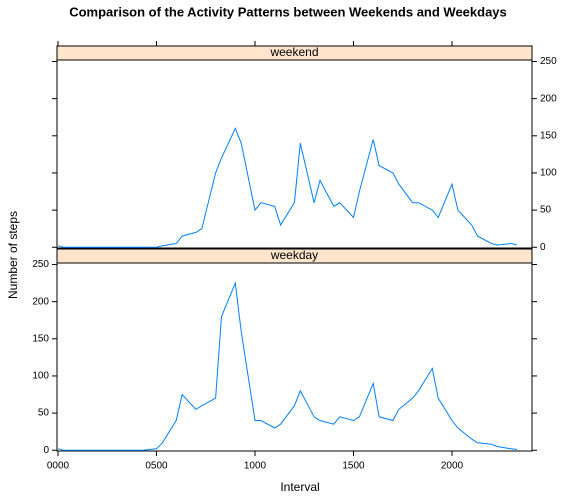 This screenshot has width=576, height=504. What do you see at coordinates (452, 466) in the screenshot?
I see `x-tick-label: 2000` at bounding box center [452, 466].